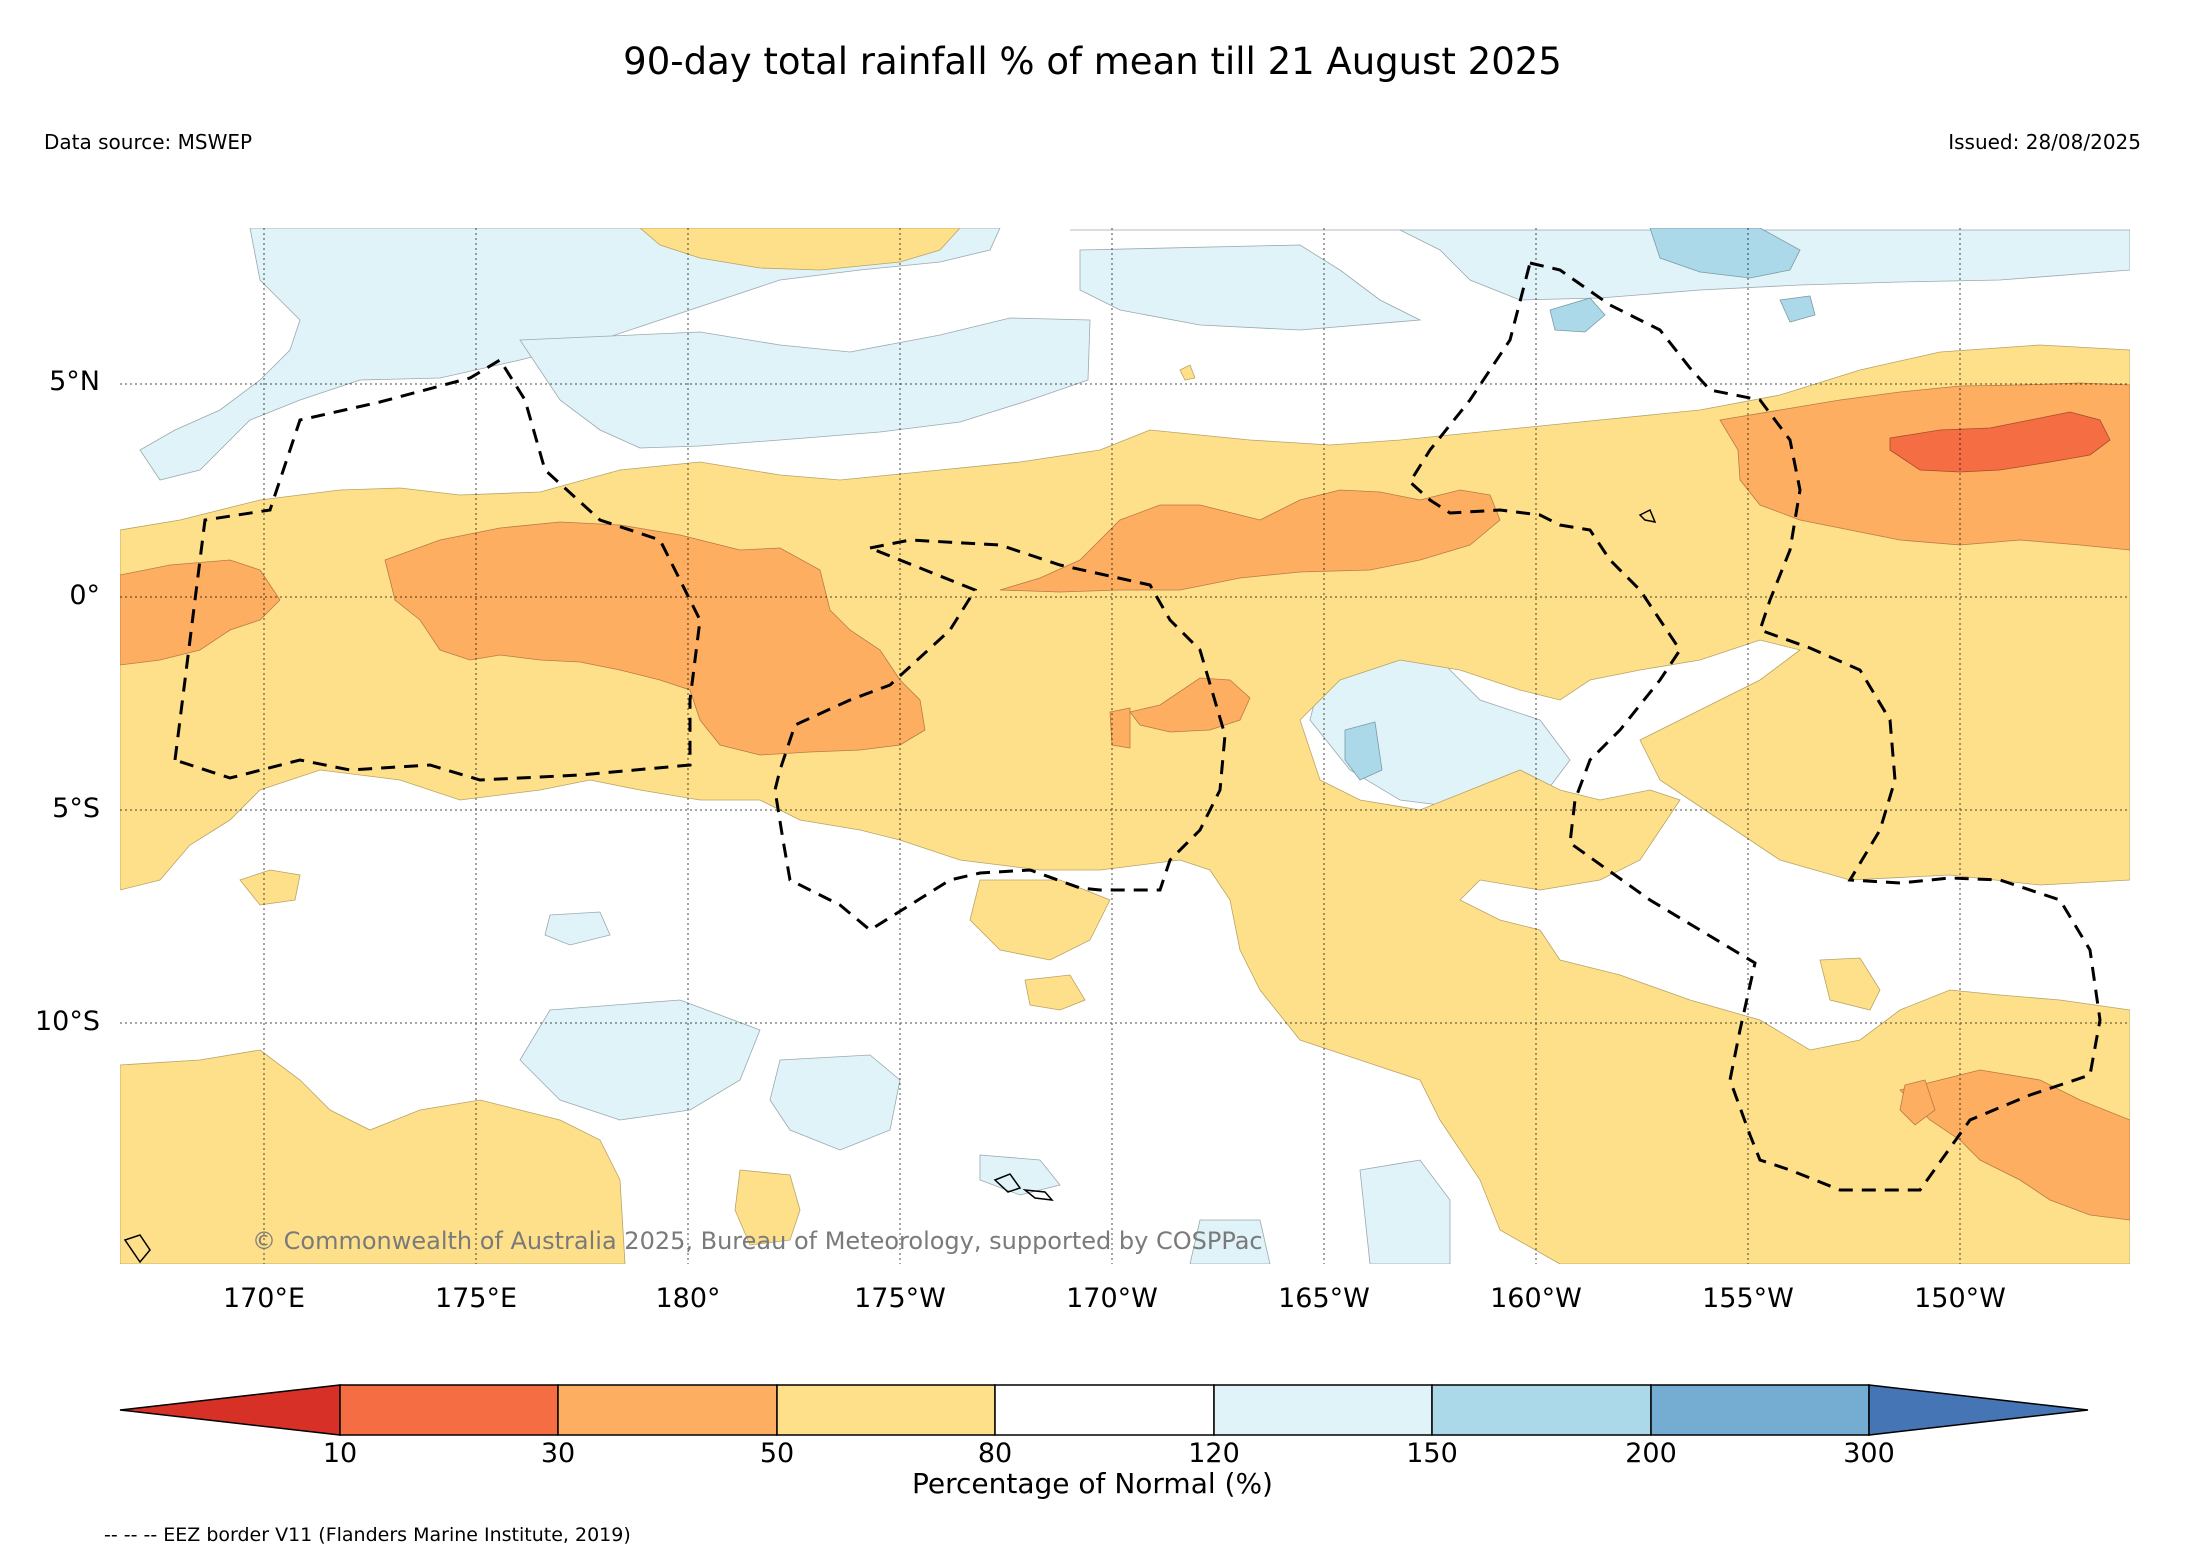 The image size is (2185, 1563). What do you see at coordinates (1748, 1298) in the screenshot?
I see `lon-label-155w: 155°W` at bounding box center [1748, 1298].